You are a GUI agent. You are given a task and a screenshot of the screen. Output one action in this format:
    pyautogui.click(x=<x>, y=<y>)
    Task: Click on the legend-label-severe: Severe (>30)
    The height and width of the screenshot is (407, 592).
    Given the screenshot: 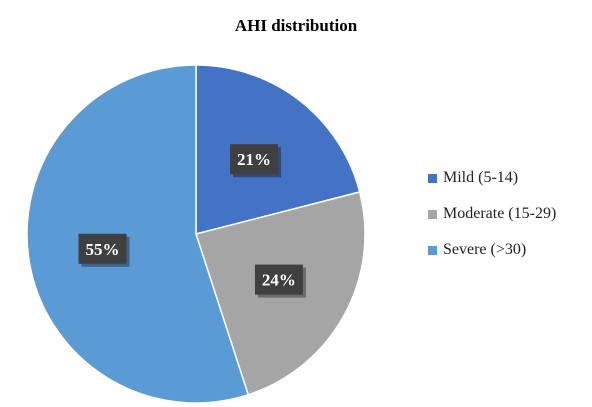 What is the action you would take?
    pyautogui.click(x=485, y=249)
    